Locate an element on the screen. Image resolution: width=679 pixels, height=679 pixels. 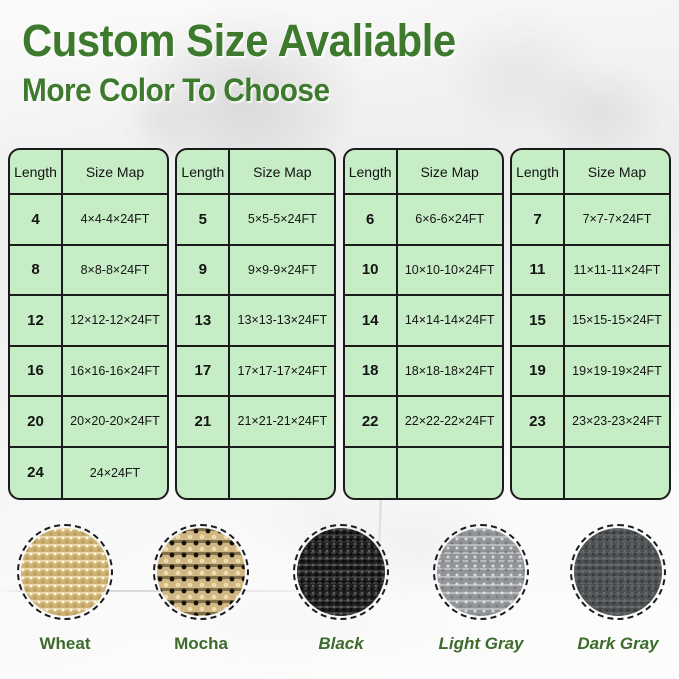
cell-size-map: 12×12-12×24FT is located at coordinates (115, 320).